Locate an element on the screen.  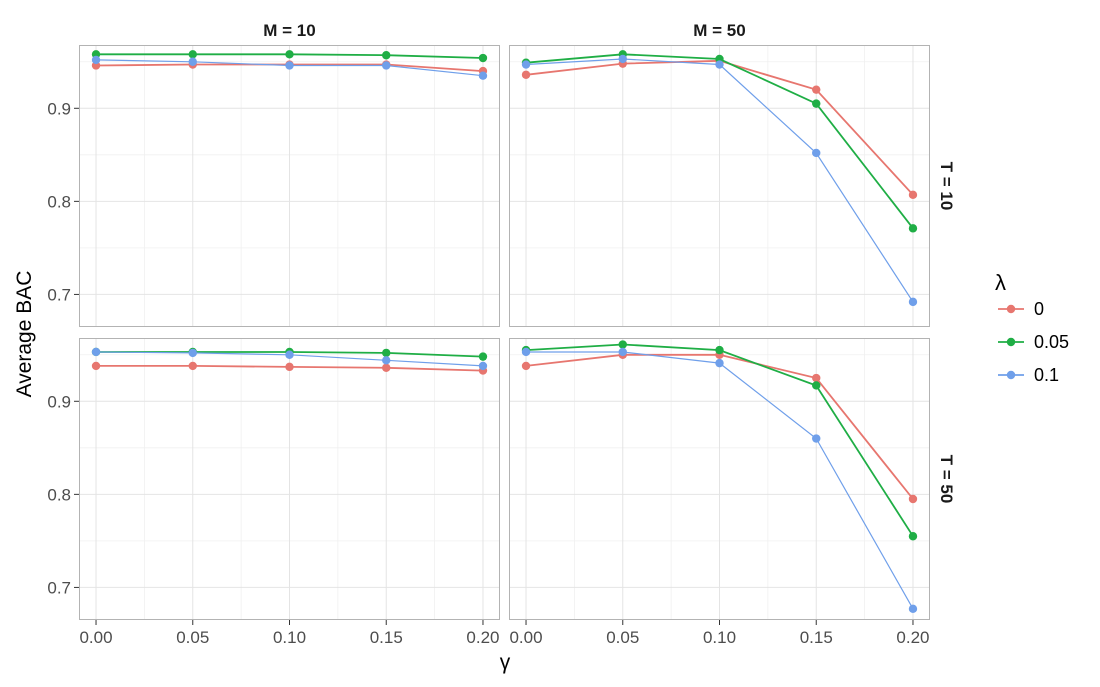
legend-title: λ is located at coordinates (1000, 282).